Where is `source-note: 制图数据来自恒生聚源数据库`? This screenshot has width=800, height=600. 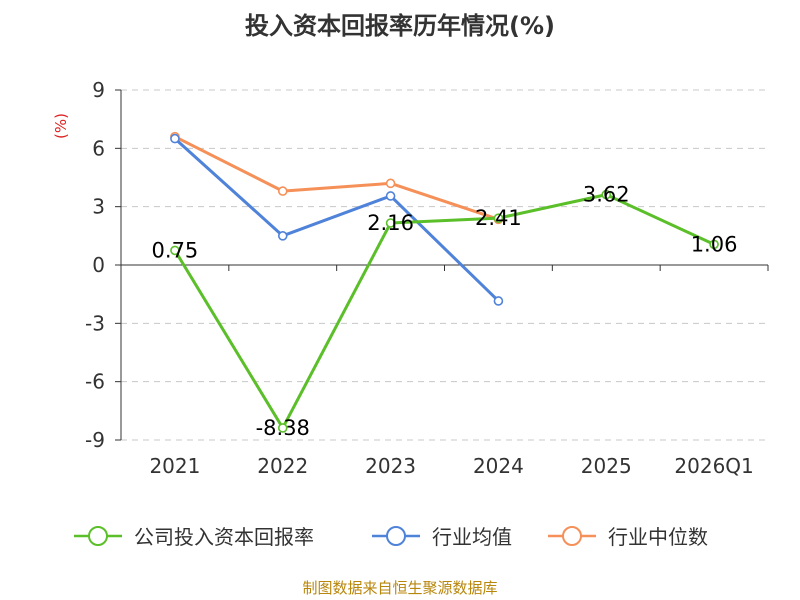 source-note: 制图数据来自恒生聚源数据库 is located at coordinates (400, 588).